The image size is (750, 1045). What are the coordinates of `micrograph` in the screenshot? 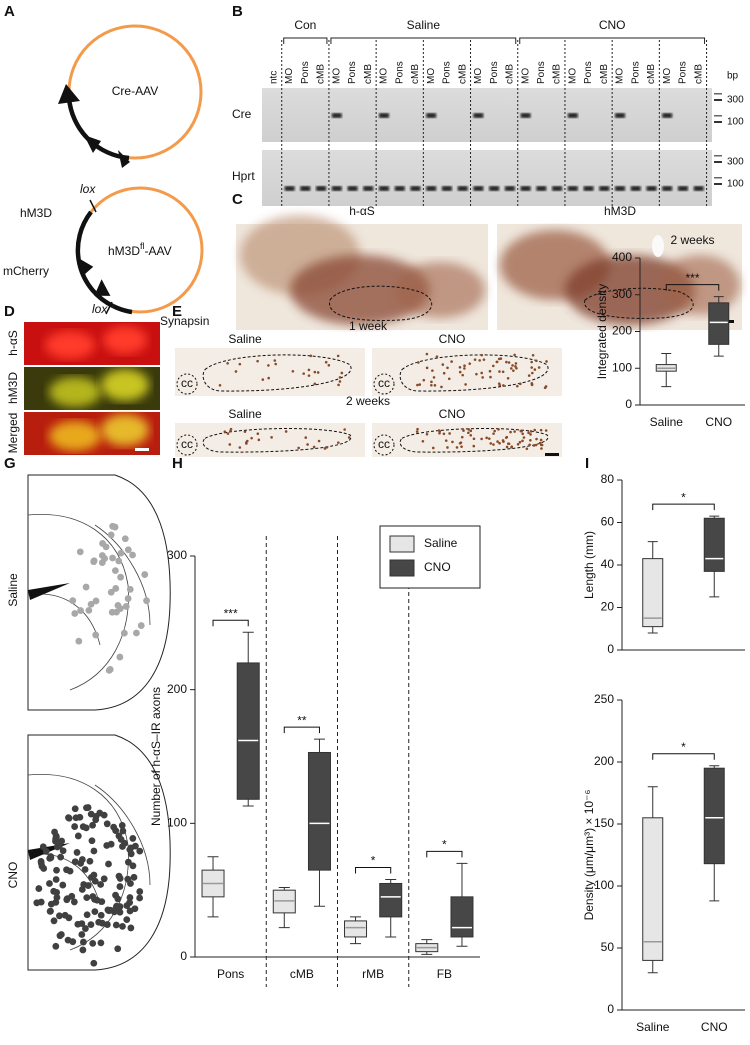 It's located at (467, 372).